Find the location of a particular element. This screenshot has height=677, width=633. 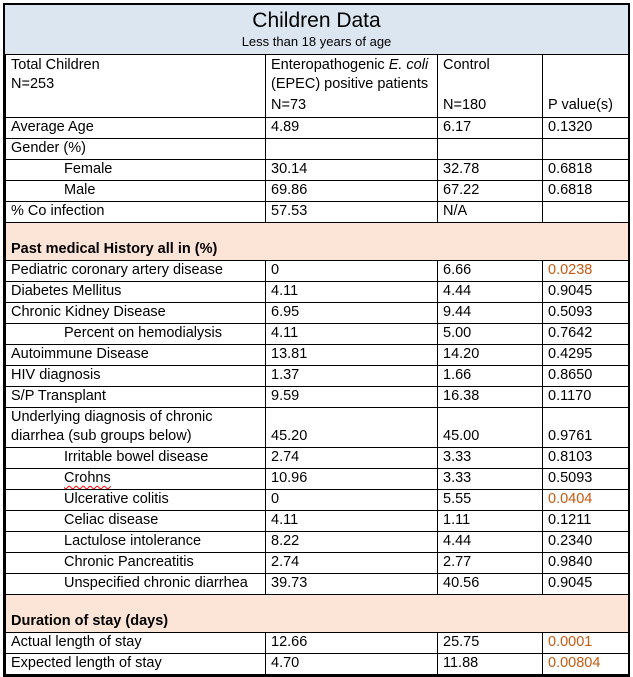

table-row: Actual length of stay 12.66 25.75 0.0001 is located at coordinates (317, 643).